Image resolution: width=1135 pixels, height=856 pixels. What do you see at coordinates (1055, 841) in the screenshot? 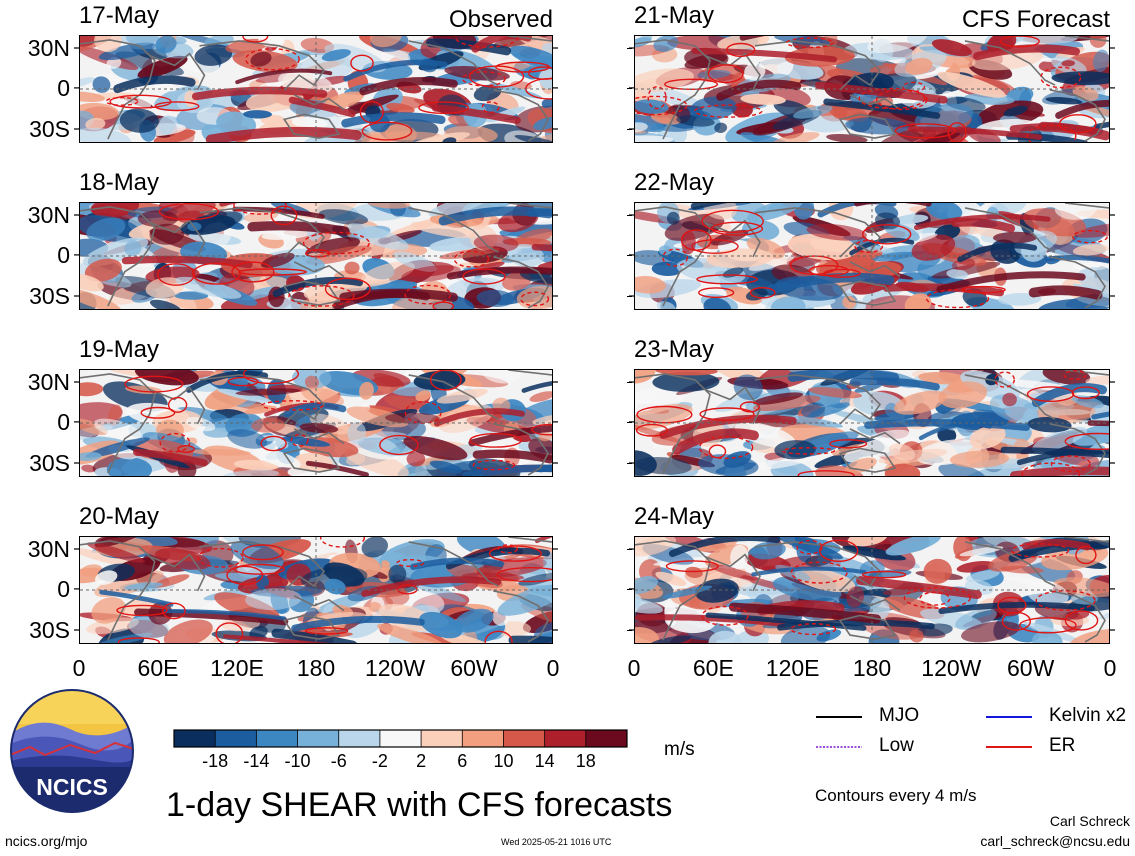
I see `footer-email: carl_schreck@ncsu.edu` at bounding box center [1055, 841].